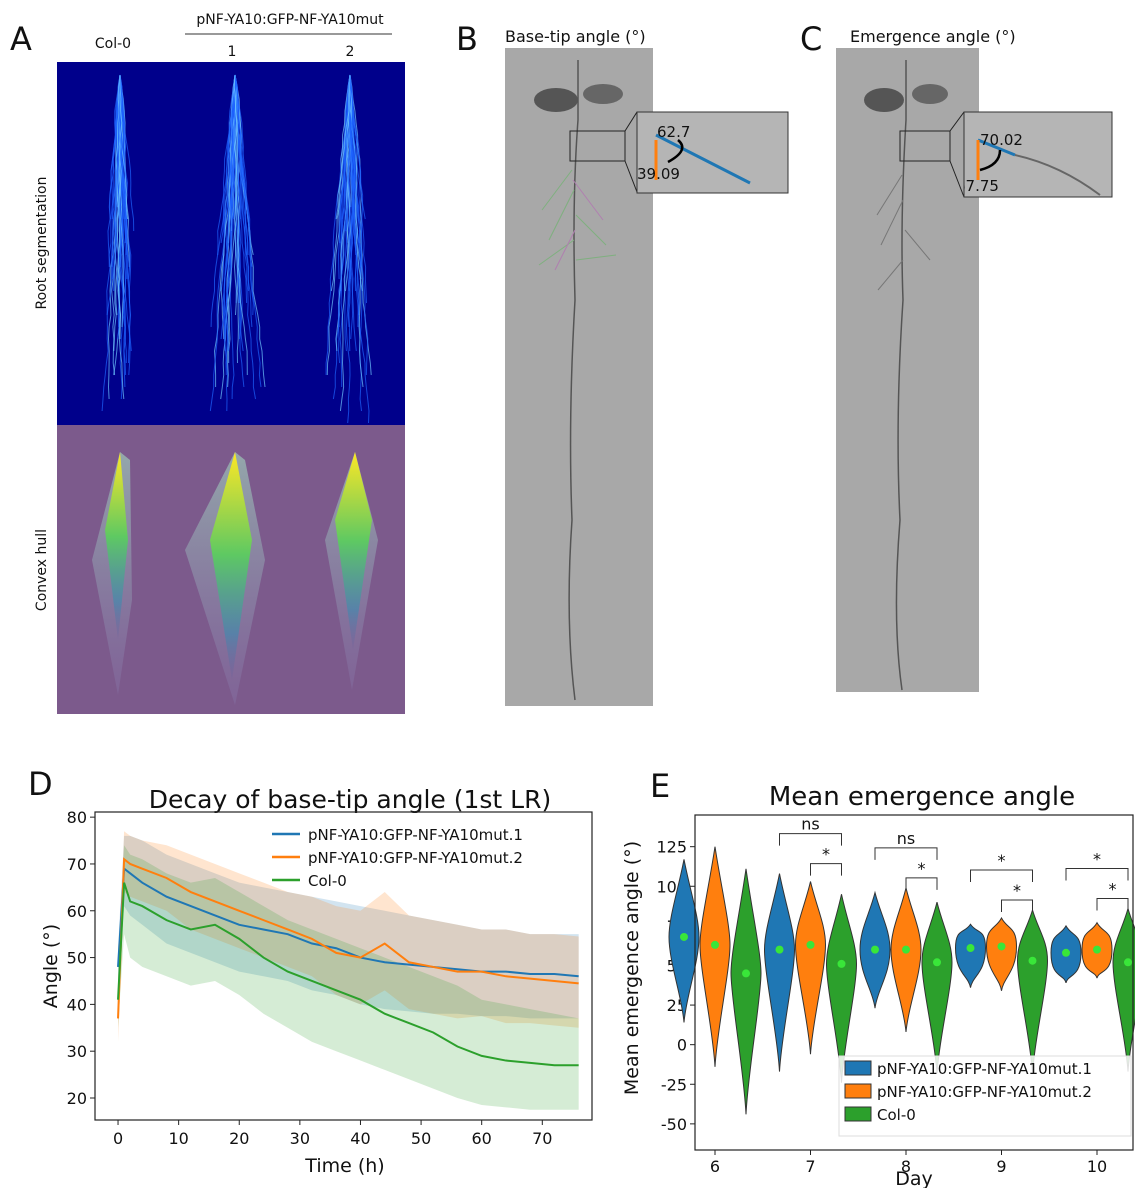 This screenshot has width=1135, height=1188. Describe the element at coordinates (674, 1084) in the screenshot. I see `y-tick-label: -25` at that location.